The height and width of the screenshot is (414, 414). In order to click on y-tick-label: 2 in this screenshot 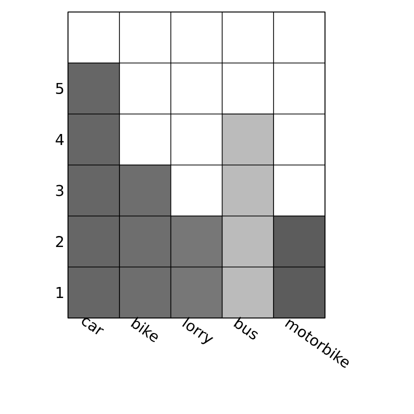, I will do `click(59, 242)`.